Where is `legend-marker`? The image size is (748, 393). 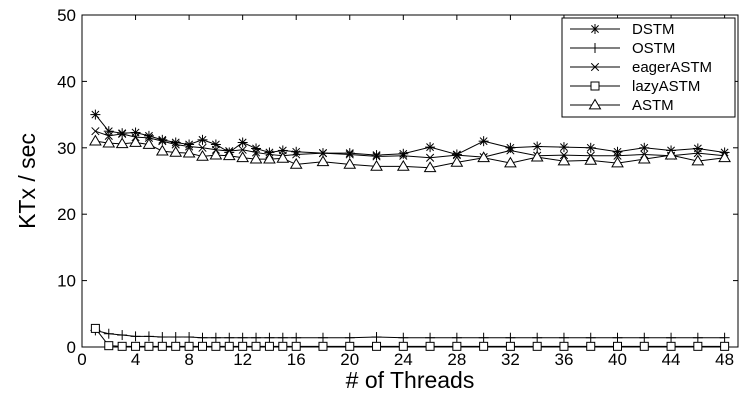
legend-marker is located at coordinates (595, 48).